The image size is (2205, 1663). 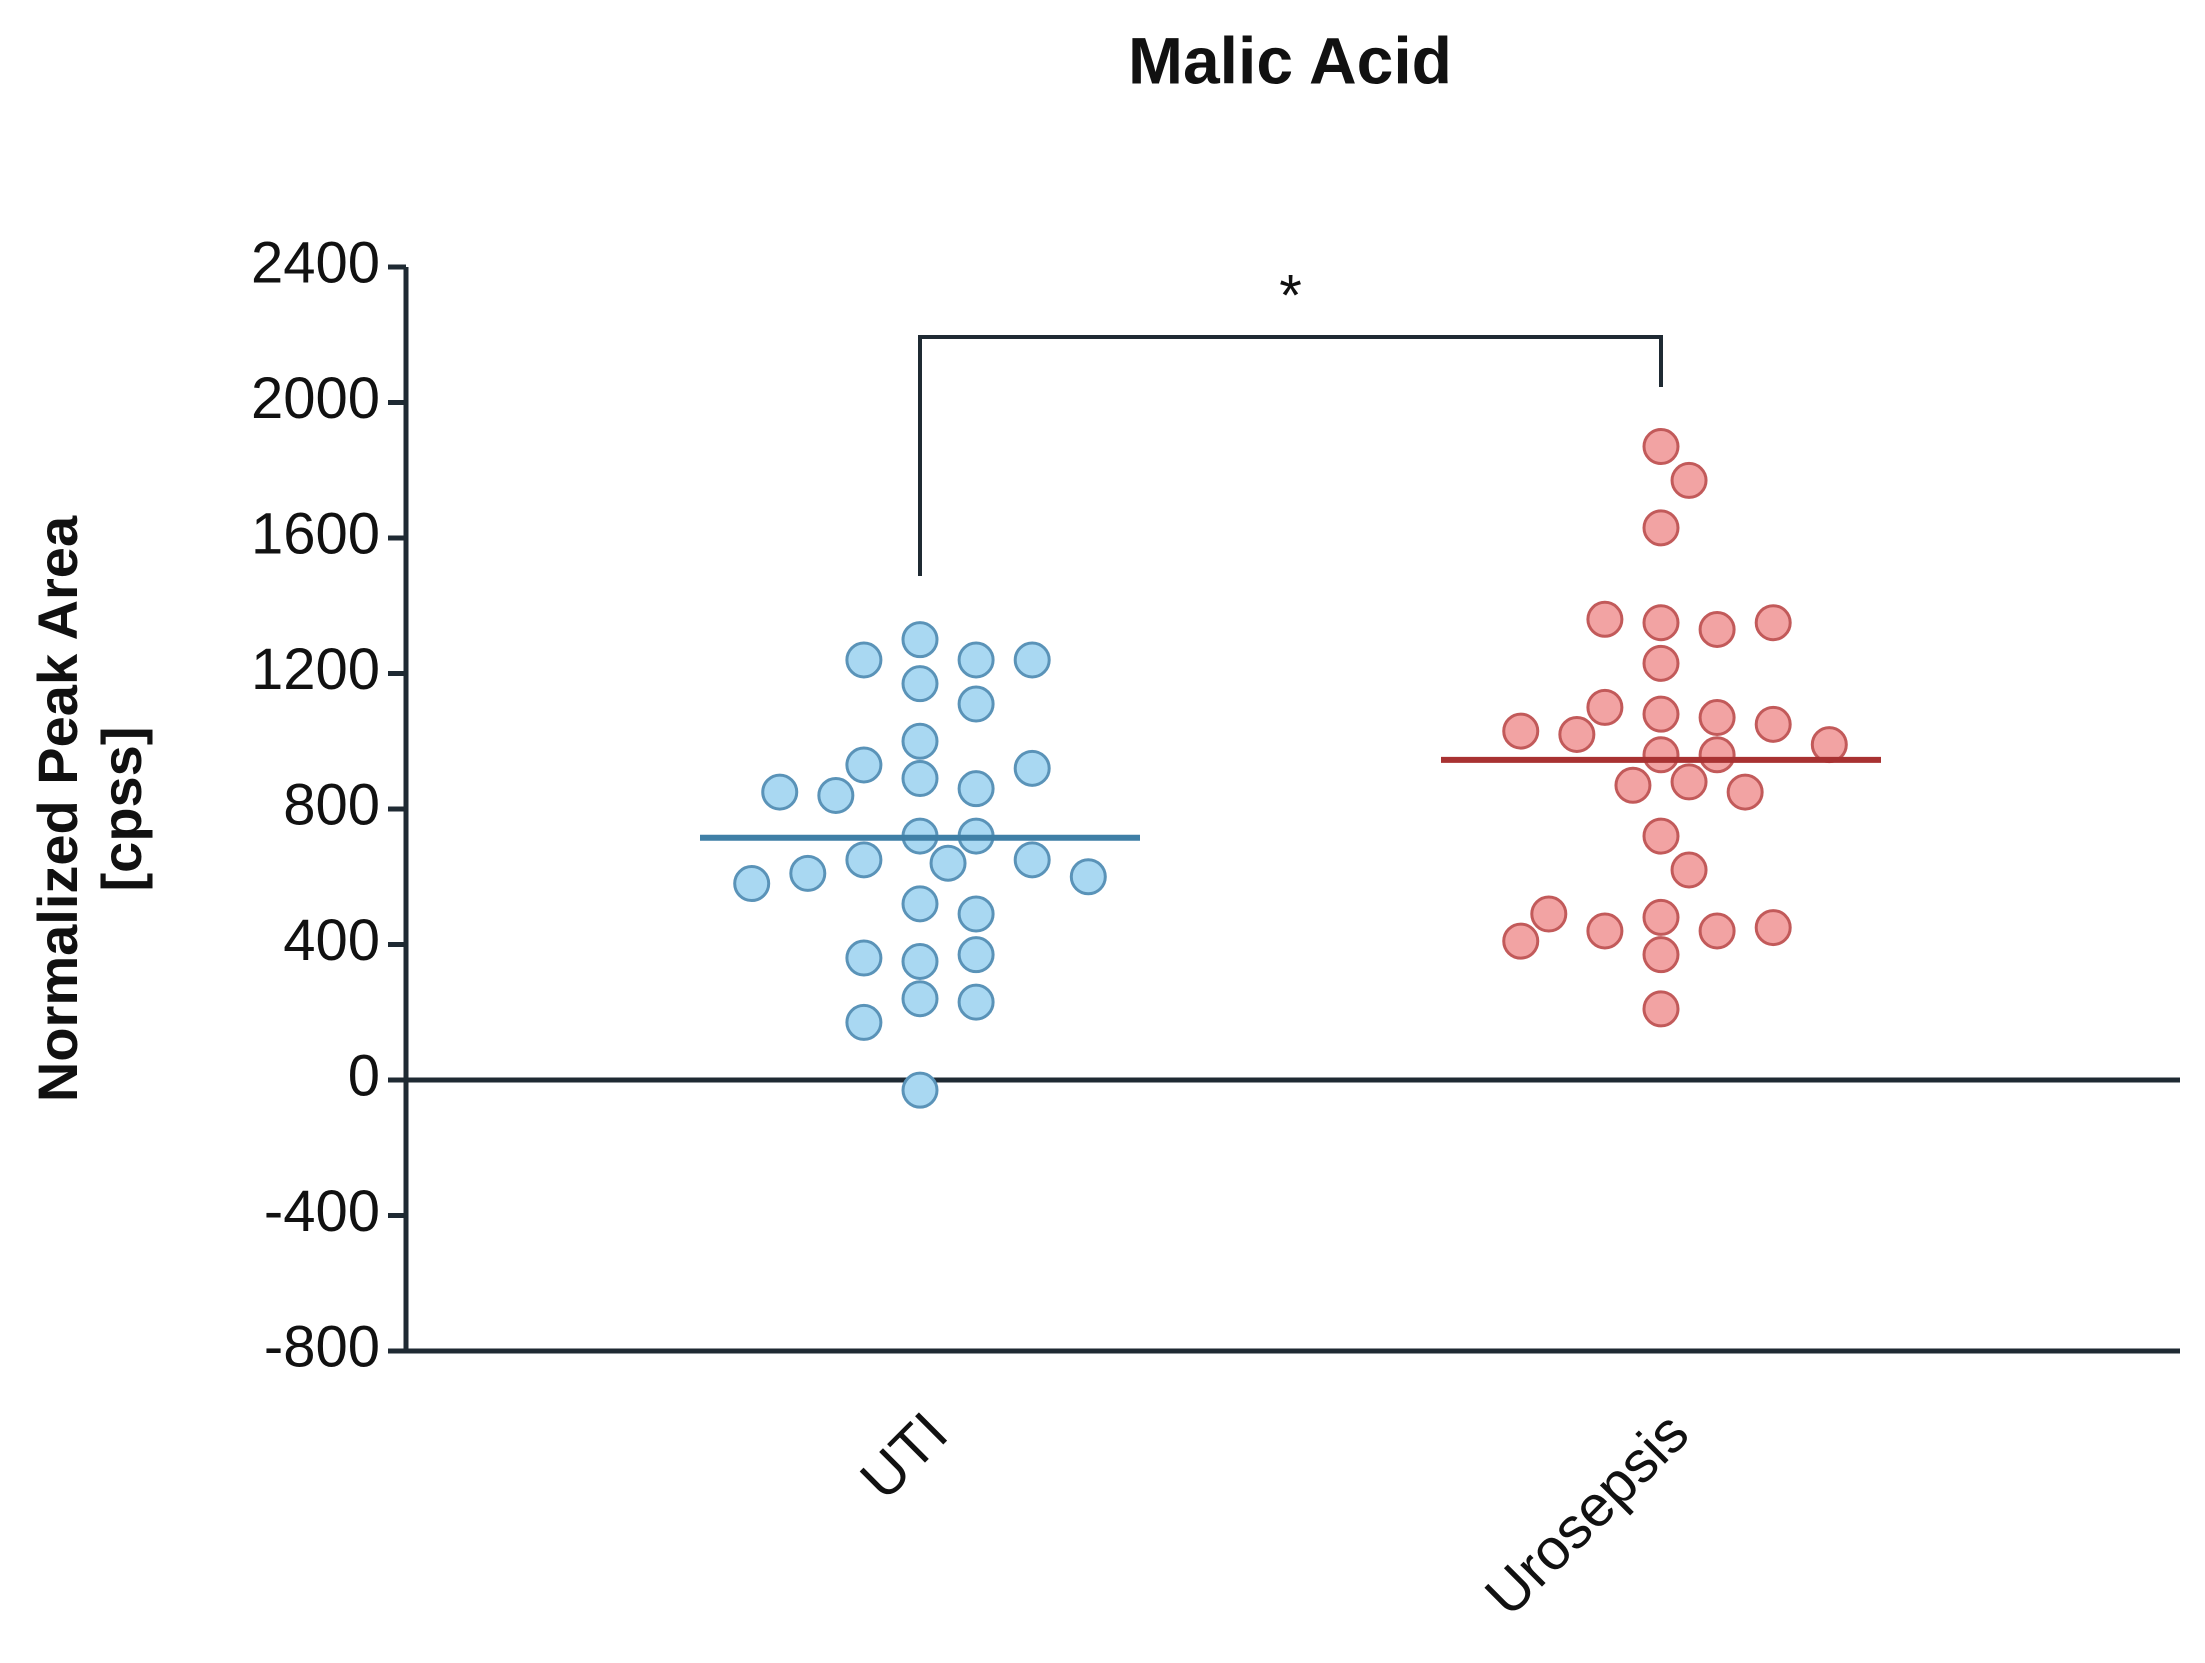 What do you see at coordinates (331, 804) in the screenshot?
I see `y-tick-label: 800` at bounding box center [331, 804].